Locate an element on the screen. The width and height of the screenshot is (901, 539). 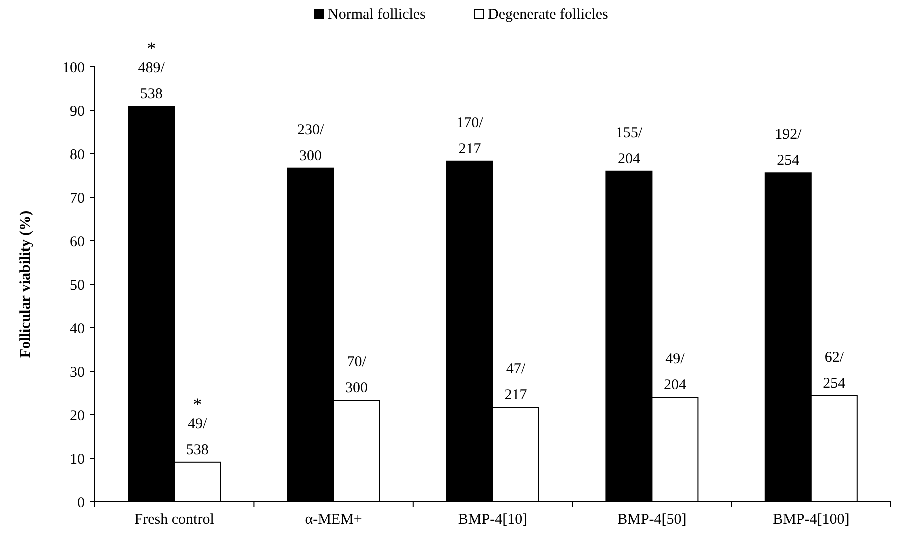
y-tick-label: 10 is located at coordinates (77, 460).